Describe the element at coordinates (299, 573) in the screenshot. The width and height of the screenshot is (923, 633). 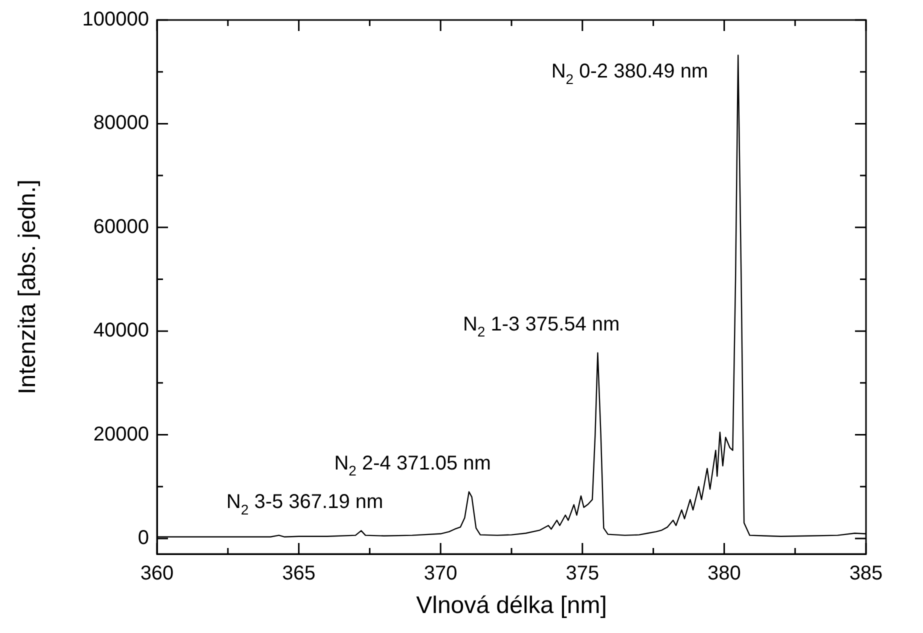
I see `x-tick-label: 365` at that location.